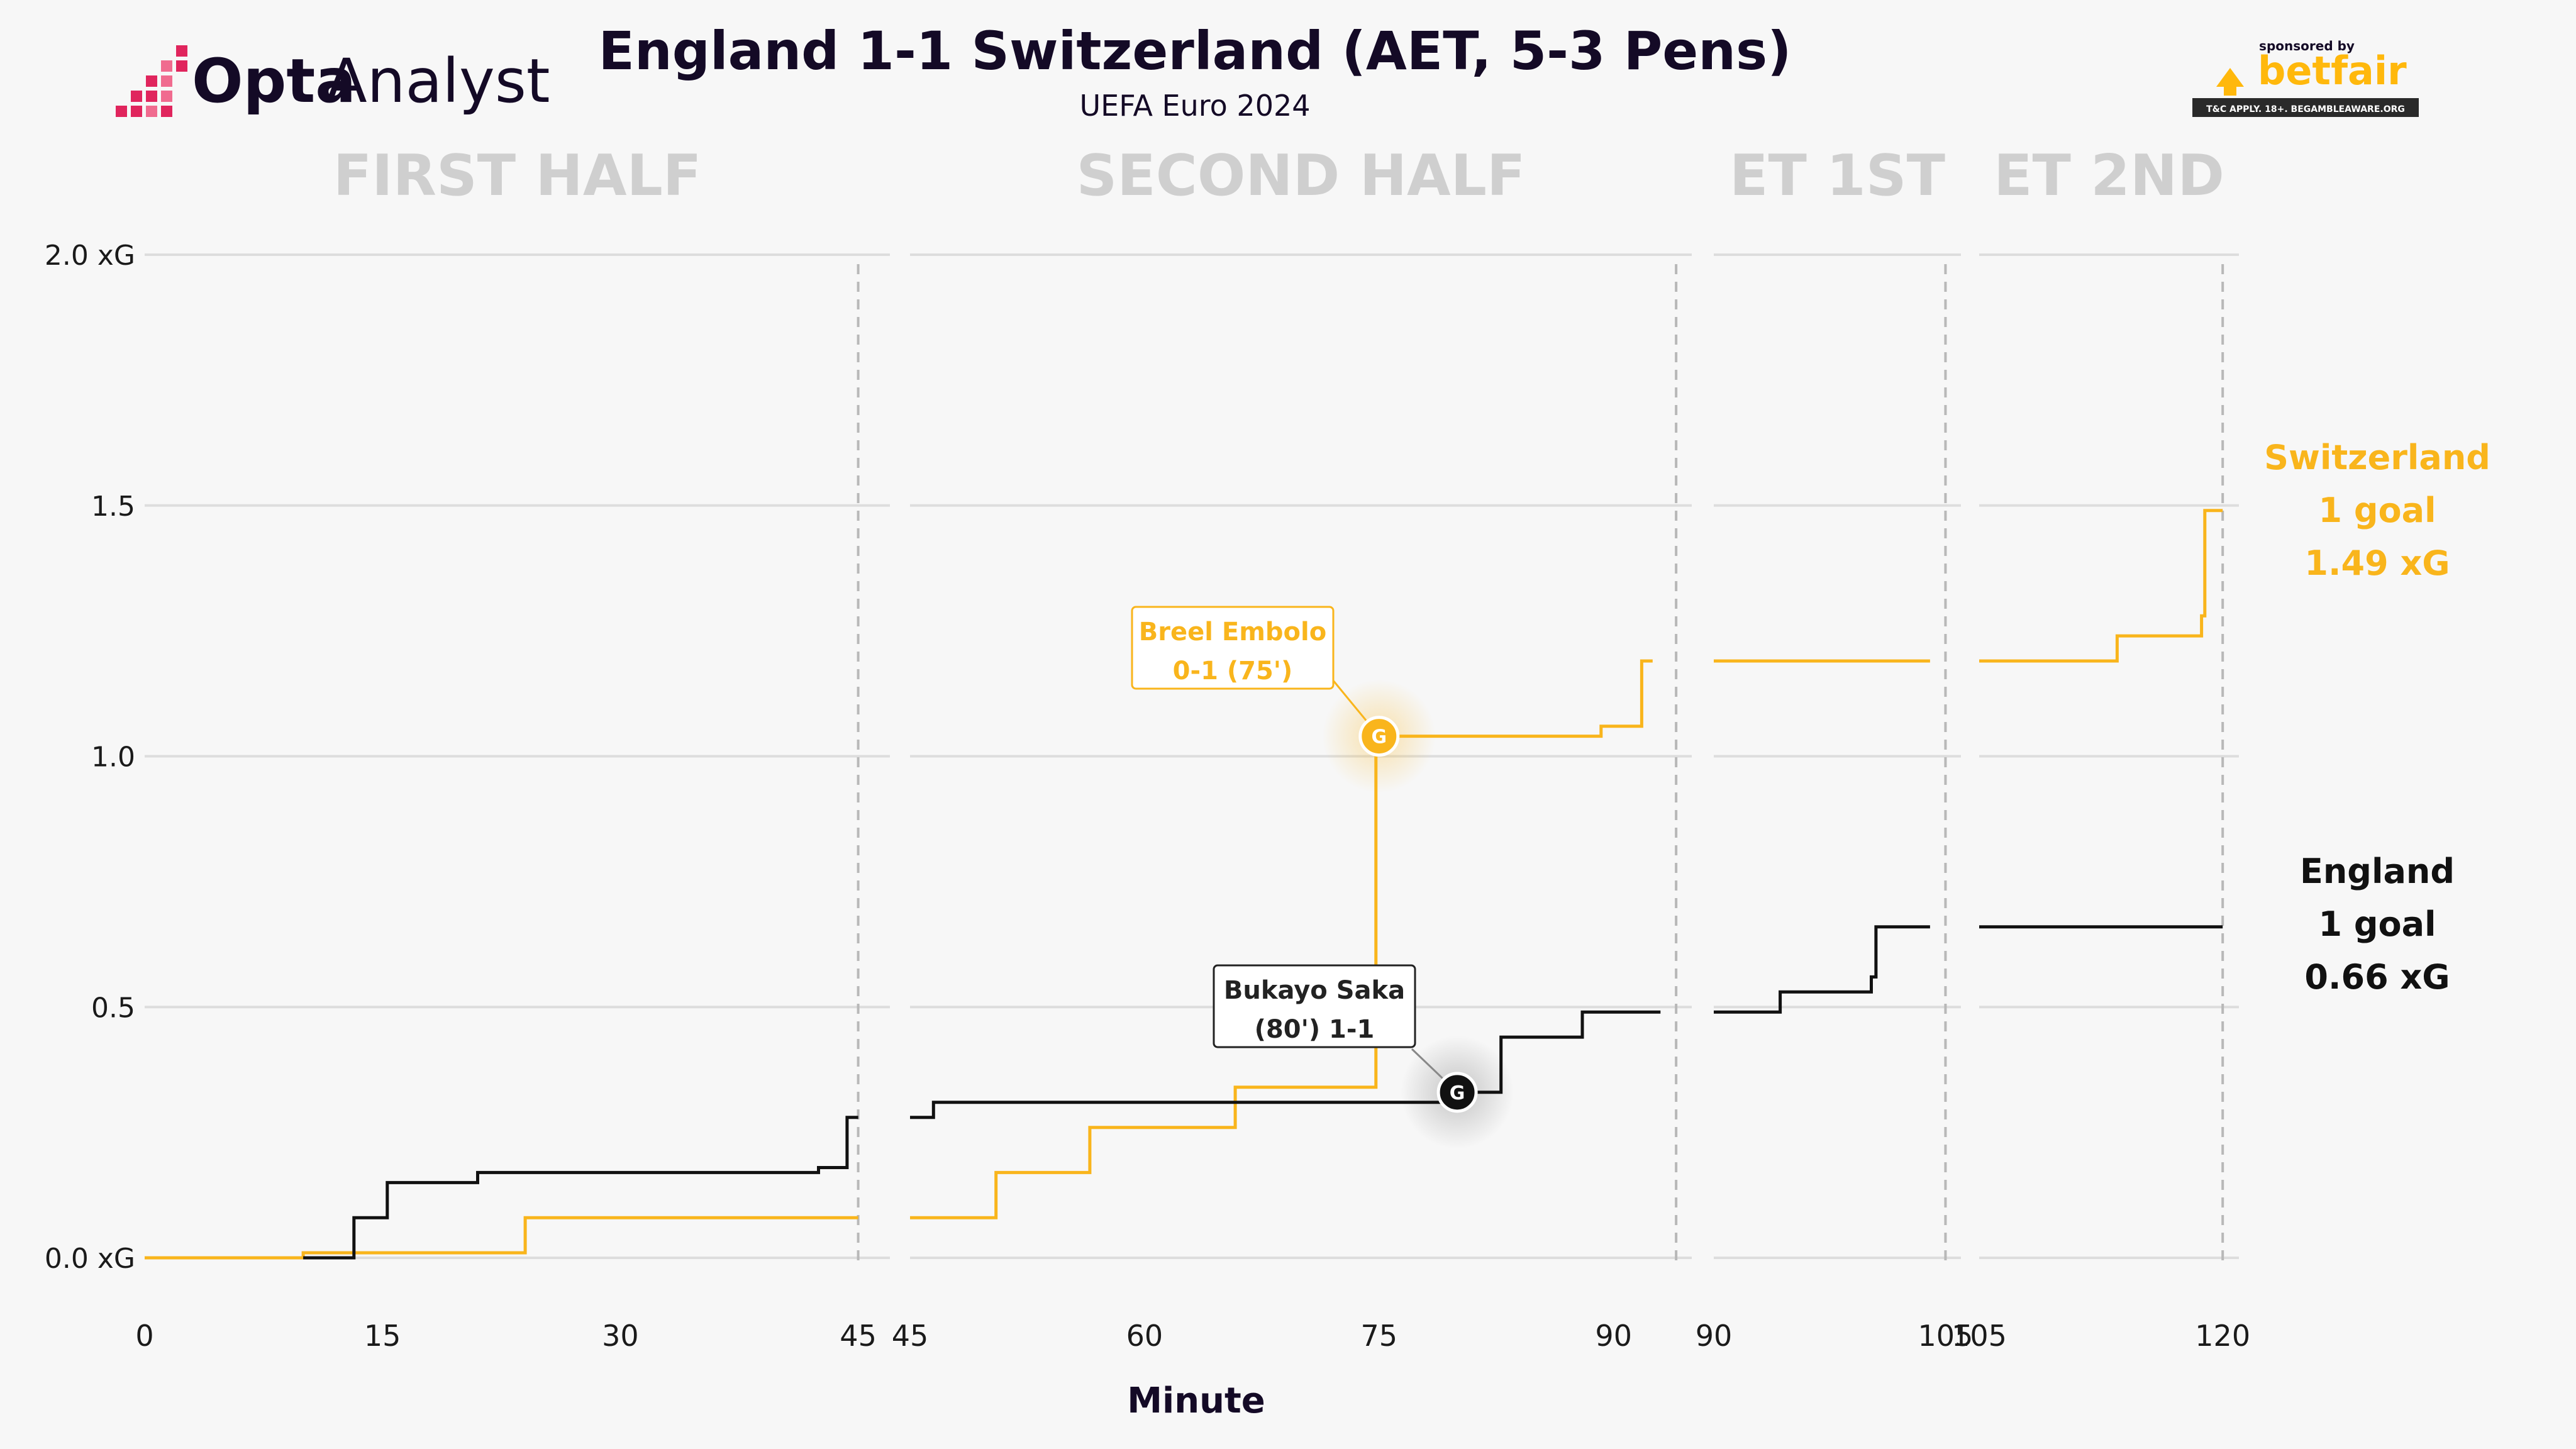 This screenshot has height=1449, width=2576. I want to click on legend-switzerland-goals: 1 goal, so click(2377, 510).